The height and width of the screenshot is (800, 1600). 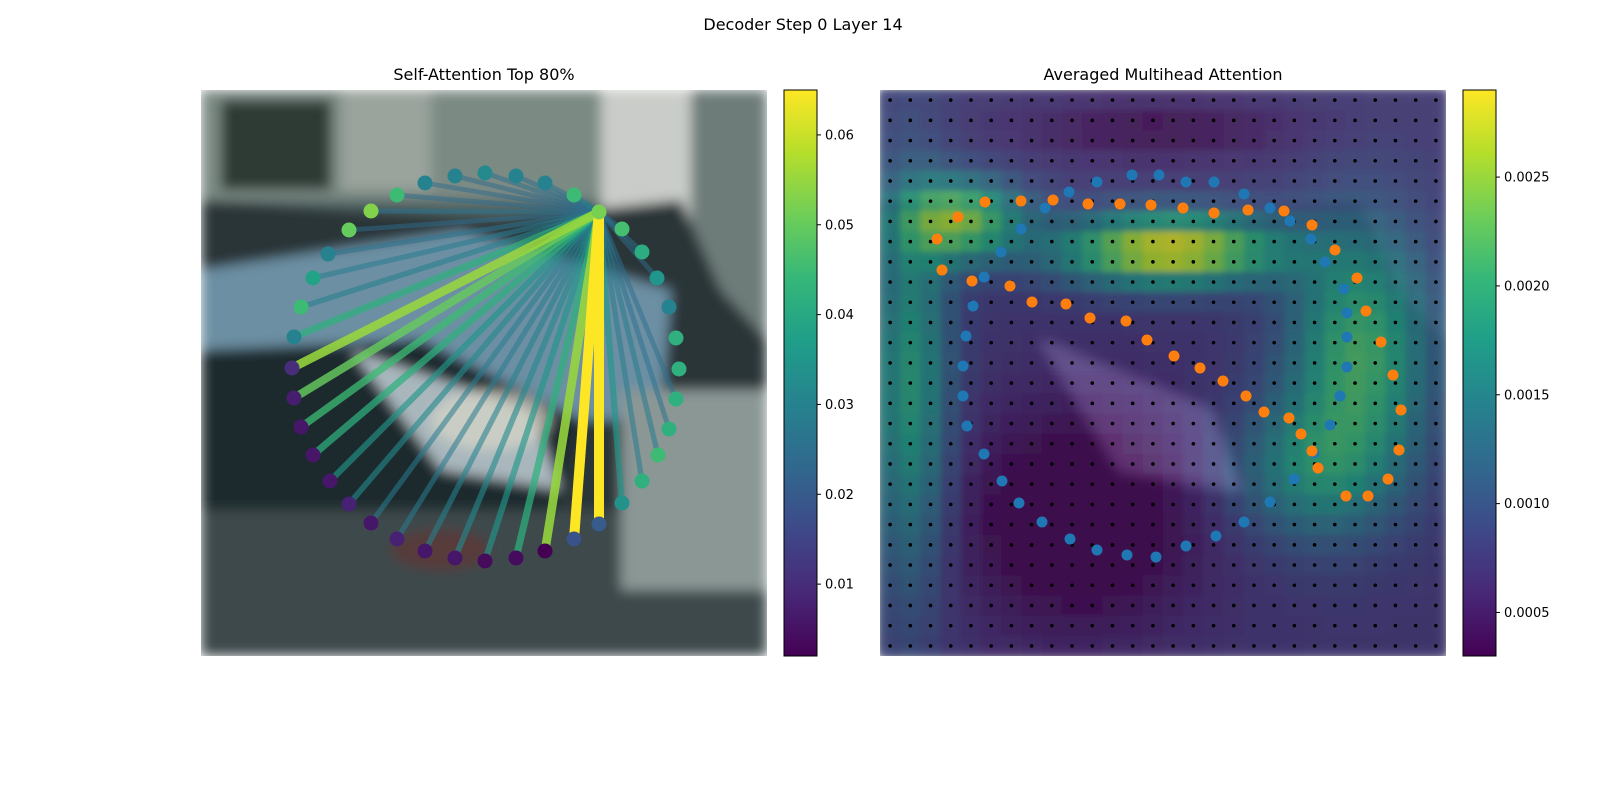 I want to click on multihead-attention-colorbar: 0.0005 0.0010 0.0015 0.0020 0.0025, so click(x=1506, y=373).